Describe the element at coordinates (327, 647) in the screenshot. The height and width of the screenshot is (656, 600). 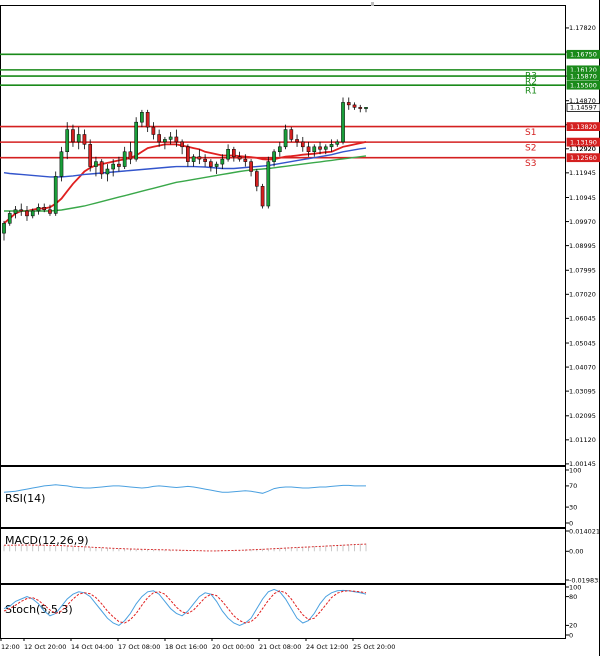
I see `x-tick-label: 24 Oct 12:00` at that location.